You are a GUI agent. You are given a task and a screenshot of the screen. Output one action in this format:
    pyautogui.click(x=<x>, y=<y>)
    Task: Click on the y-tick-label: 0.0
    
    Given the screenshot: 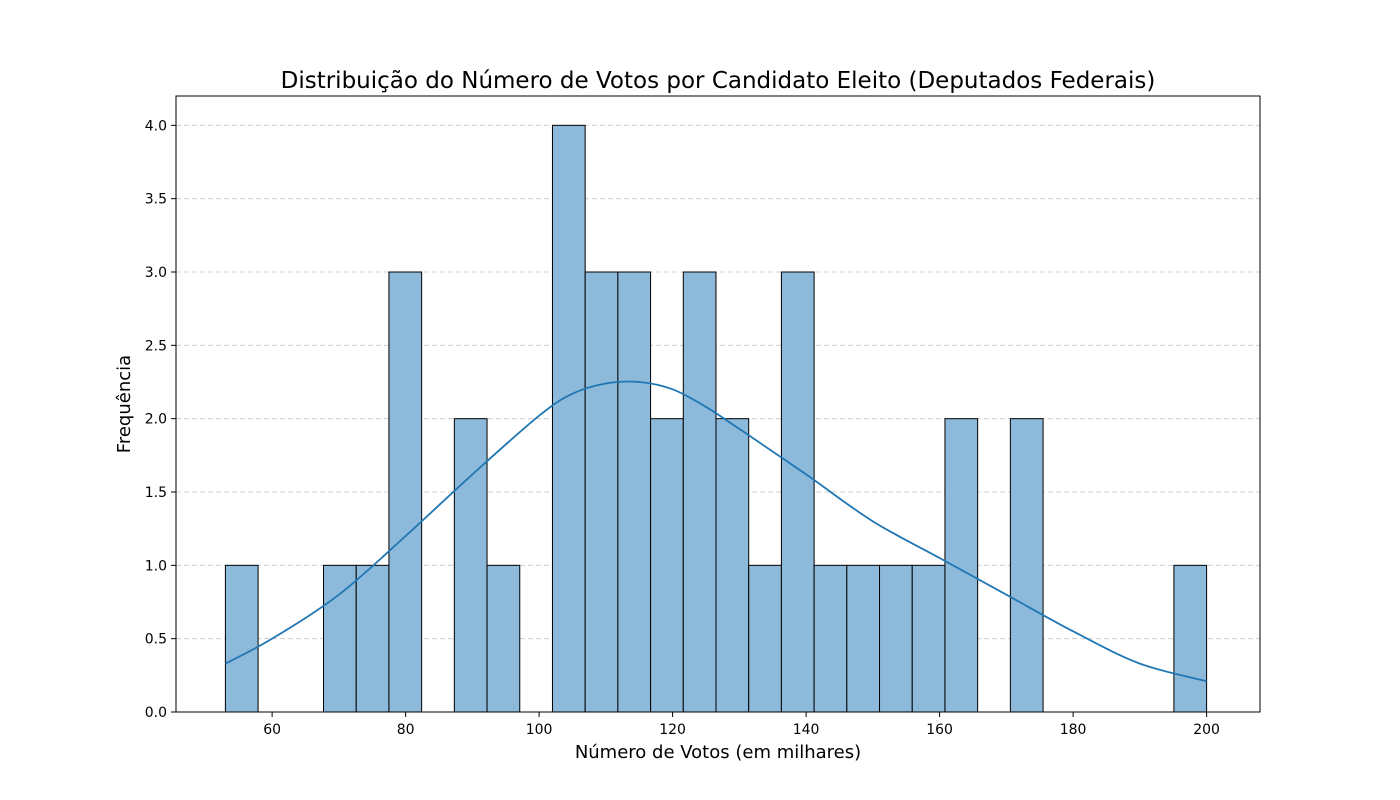 What is the action you would take?
    pyautogui.click(x=156, y=713)
    